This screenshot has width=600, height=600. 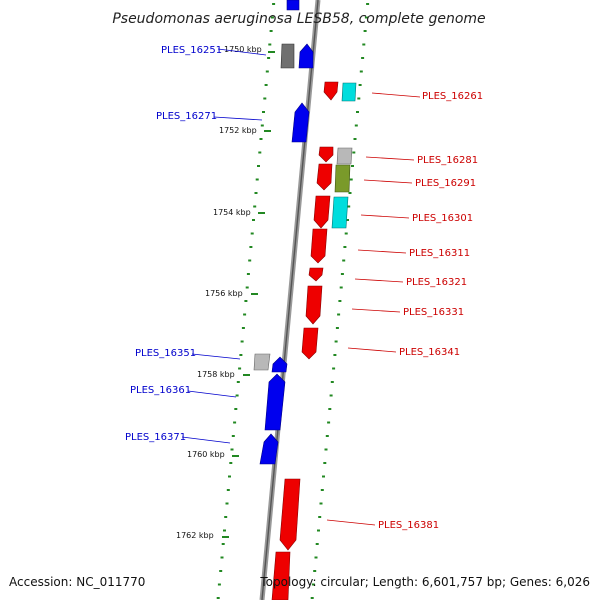 I want to click on kbp-label: 1750 kbp, so click(x=243, y=49).